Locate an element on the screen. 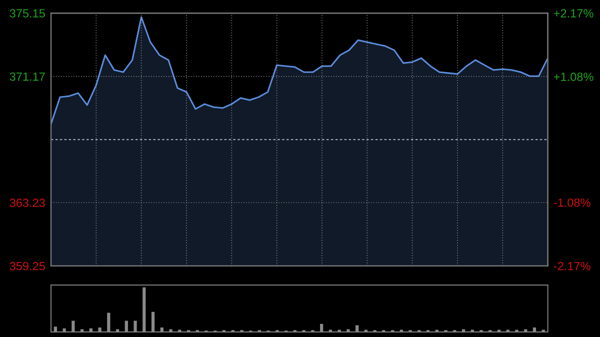 The height and width of the screenshot is (337, 600). y-tick-label: 371.17 is located at coordinates (27, 76).